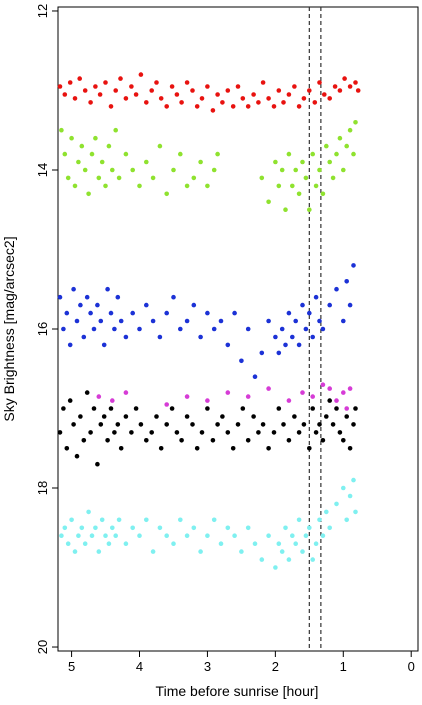  I want to click on y-tick-label: 20, so click(42, 647).